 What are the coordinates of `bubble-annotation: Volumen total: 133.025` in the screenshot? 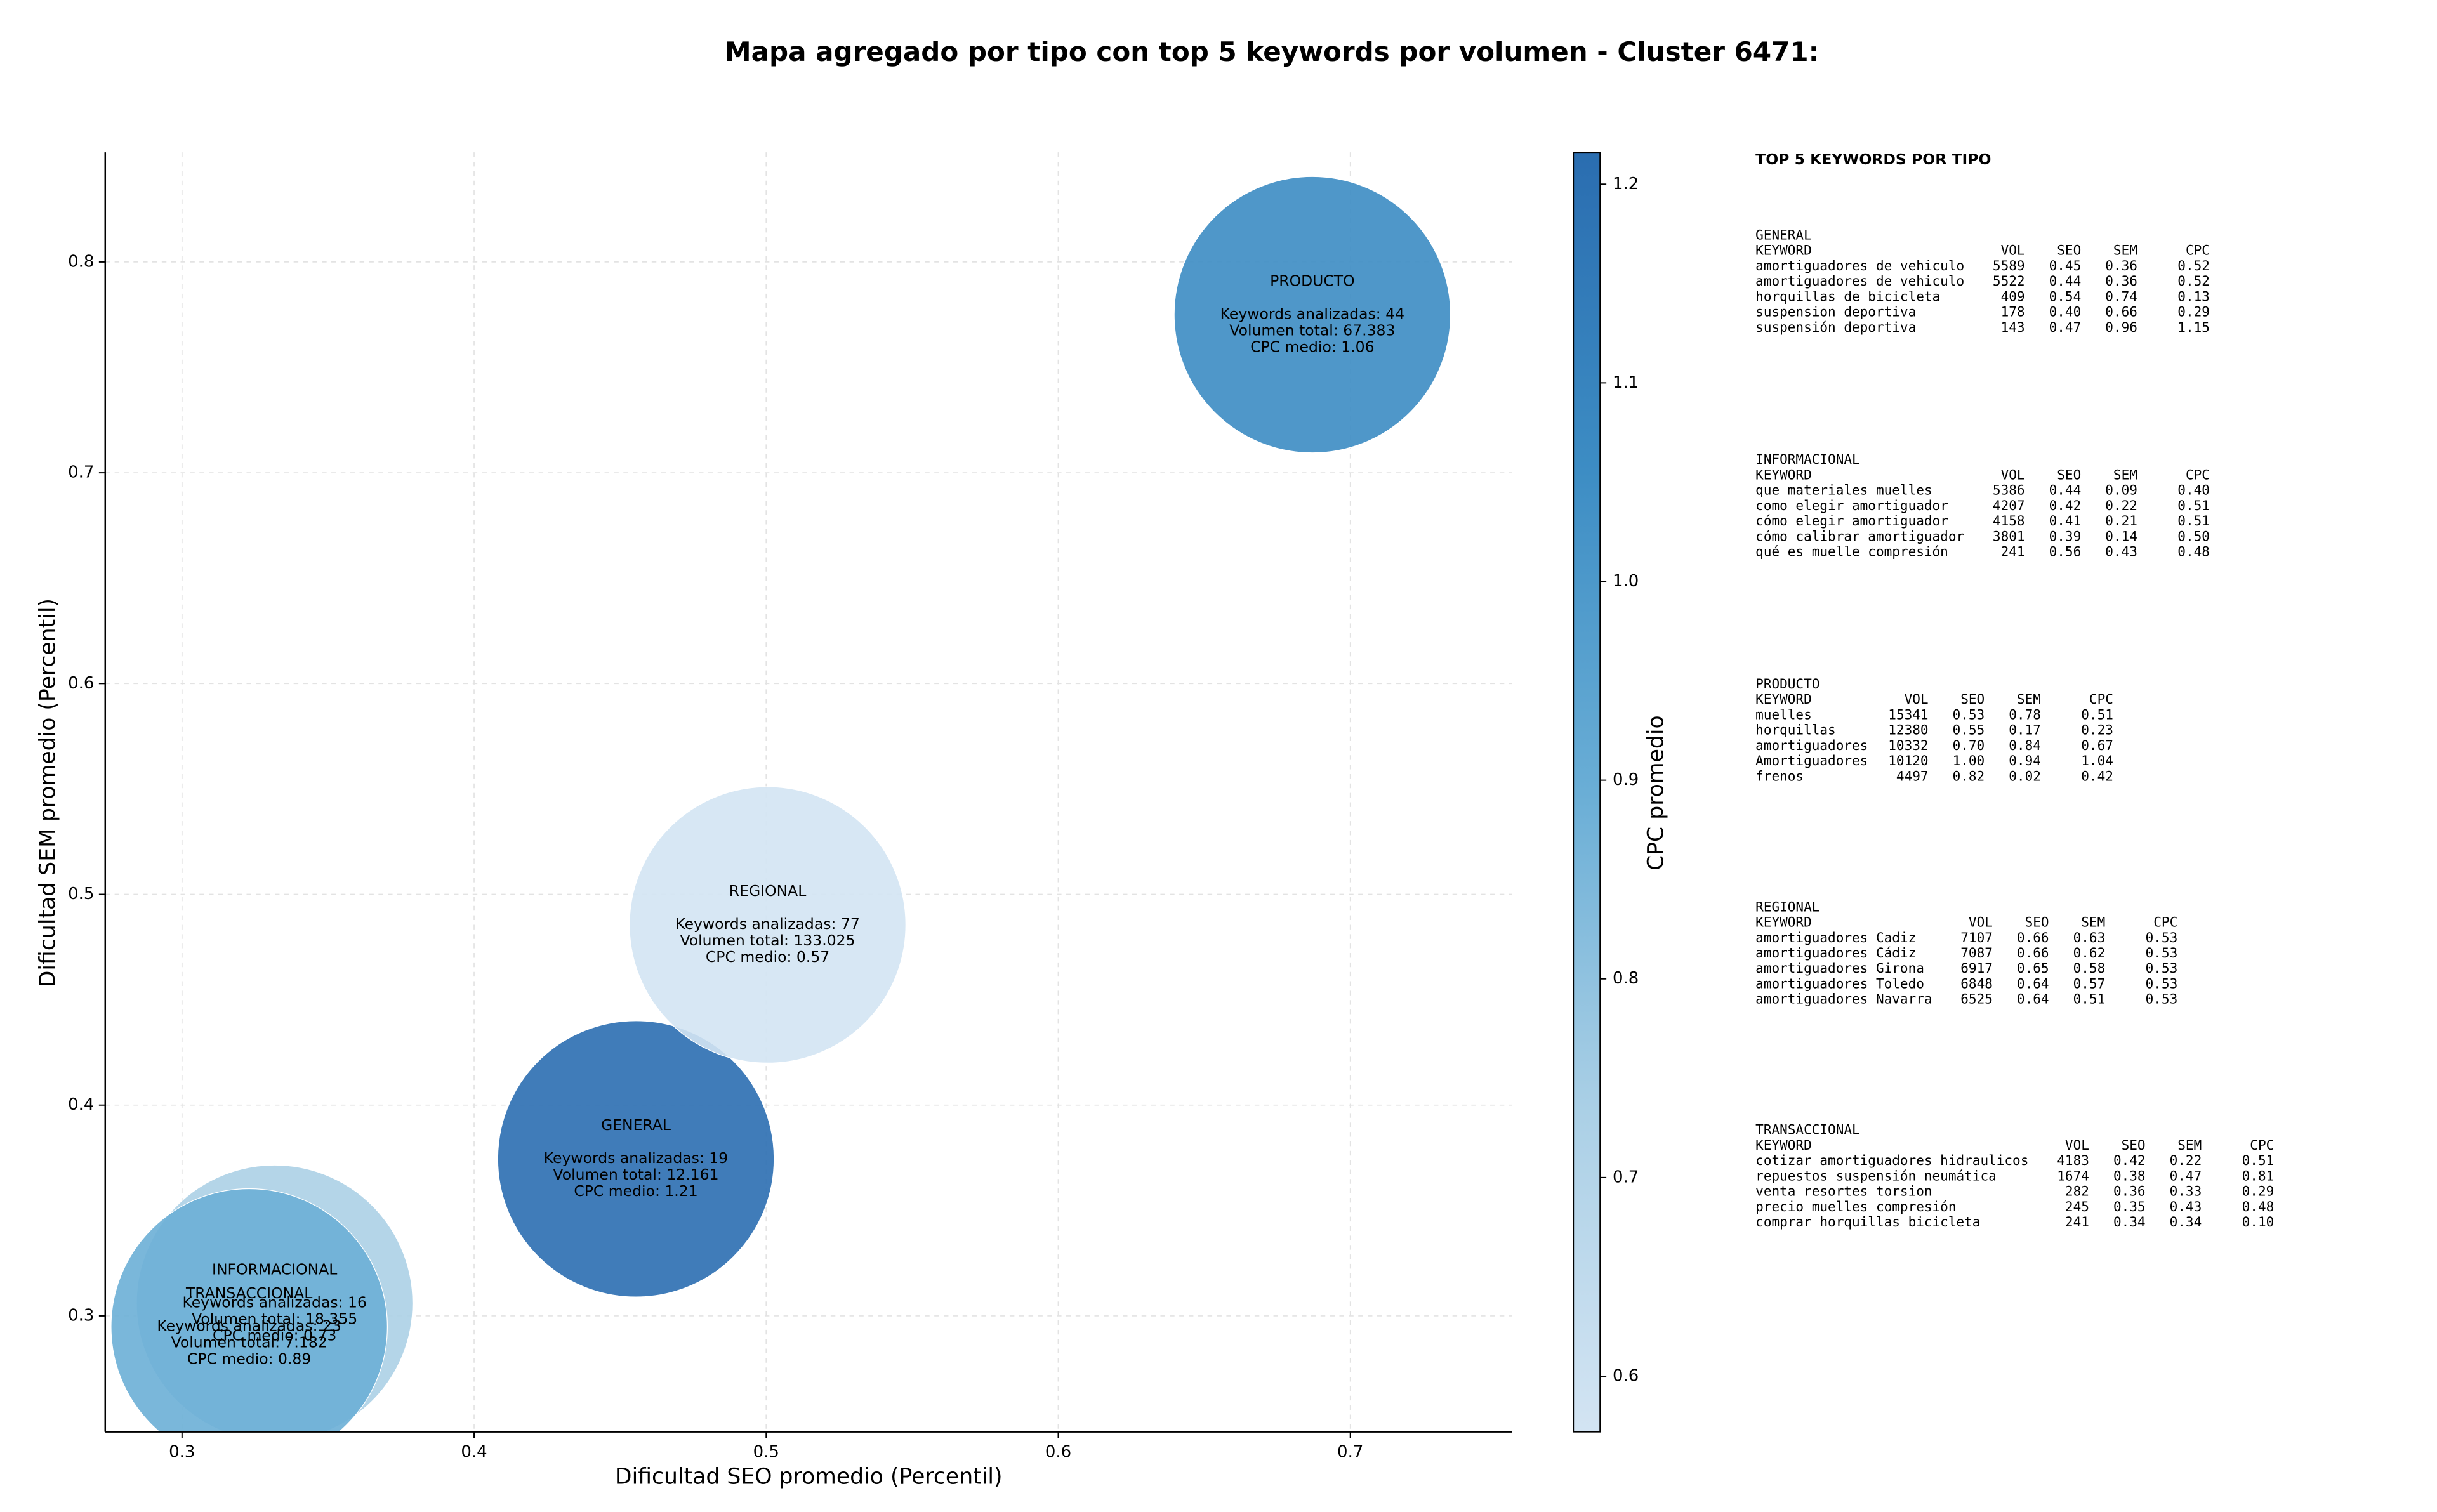 It's located at (767, 940).